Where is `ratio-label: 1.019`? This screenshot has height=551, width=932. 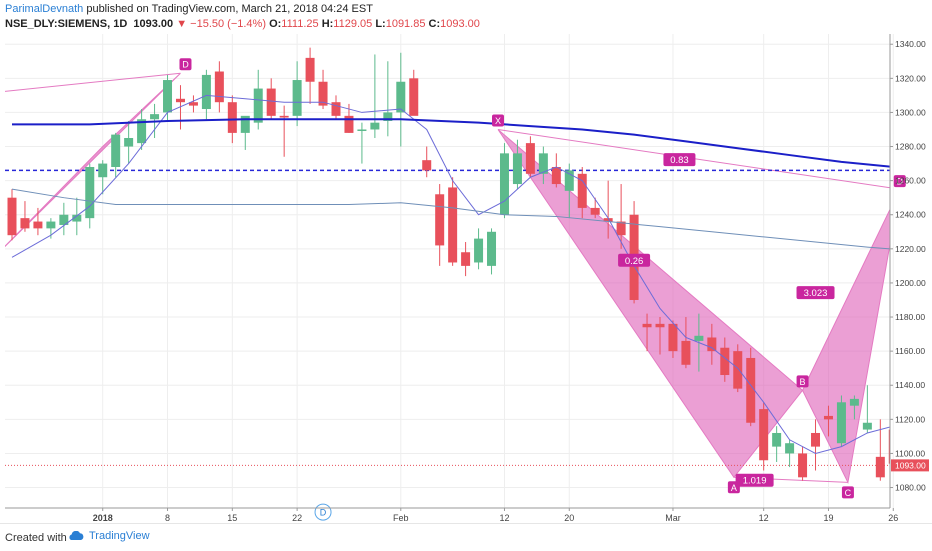 ratio-label: 1.019 is located at coordinates (754, 480).